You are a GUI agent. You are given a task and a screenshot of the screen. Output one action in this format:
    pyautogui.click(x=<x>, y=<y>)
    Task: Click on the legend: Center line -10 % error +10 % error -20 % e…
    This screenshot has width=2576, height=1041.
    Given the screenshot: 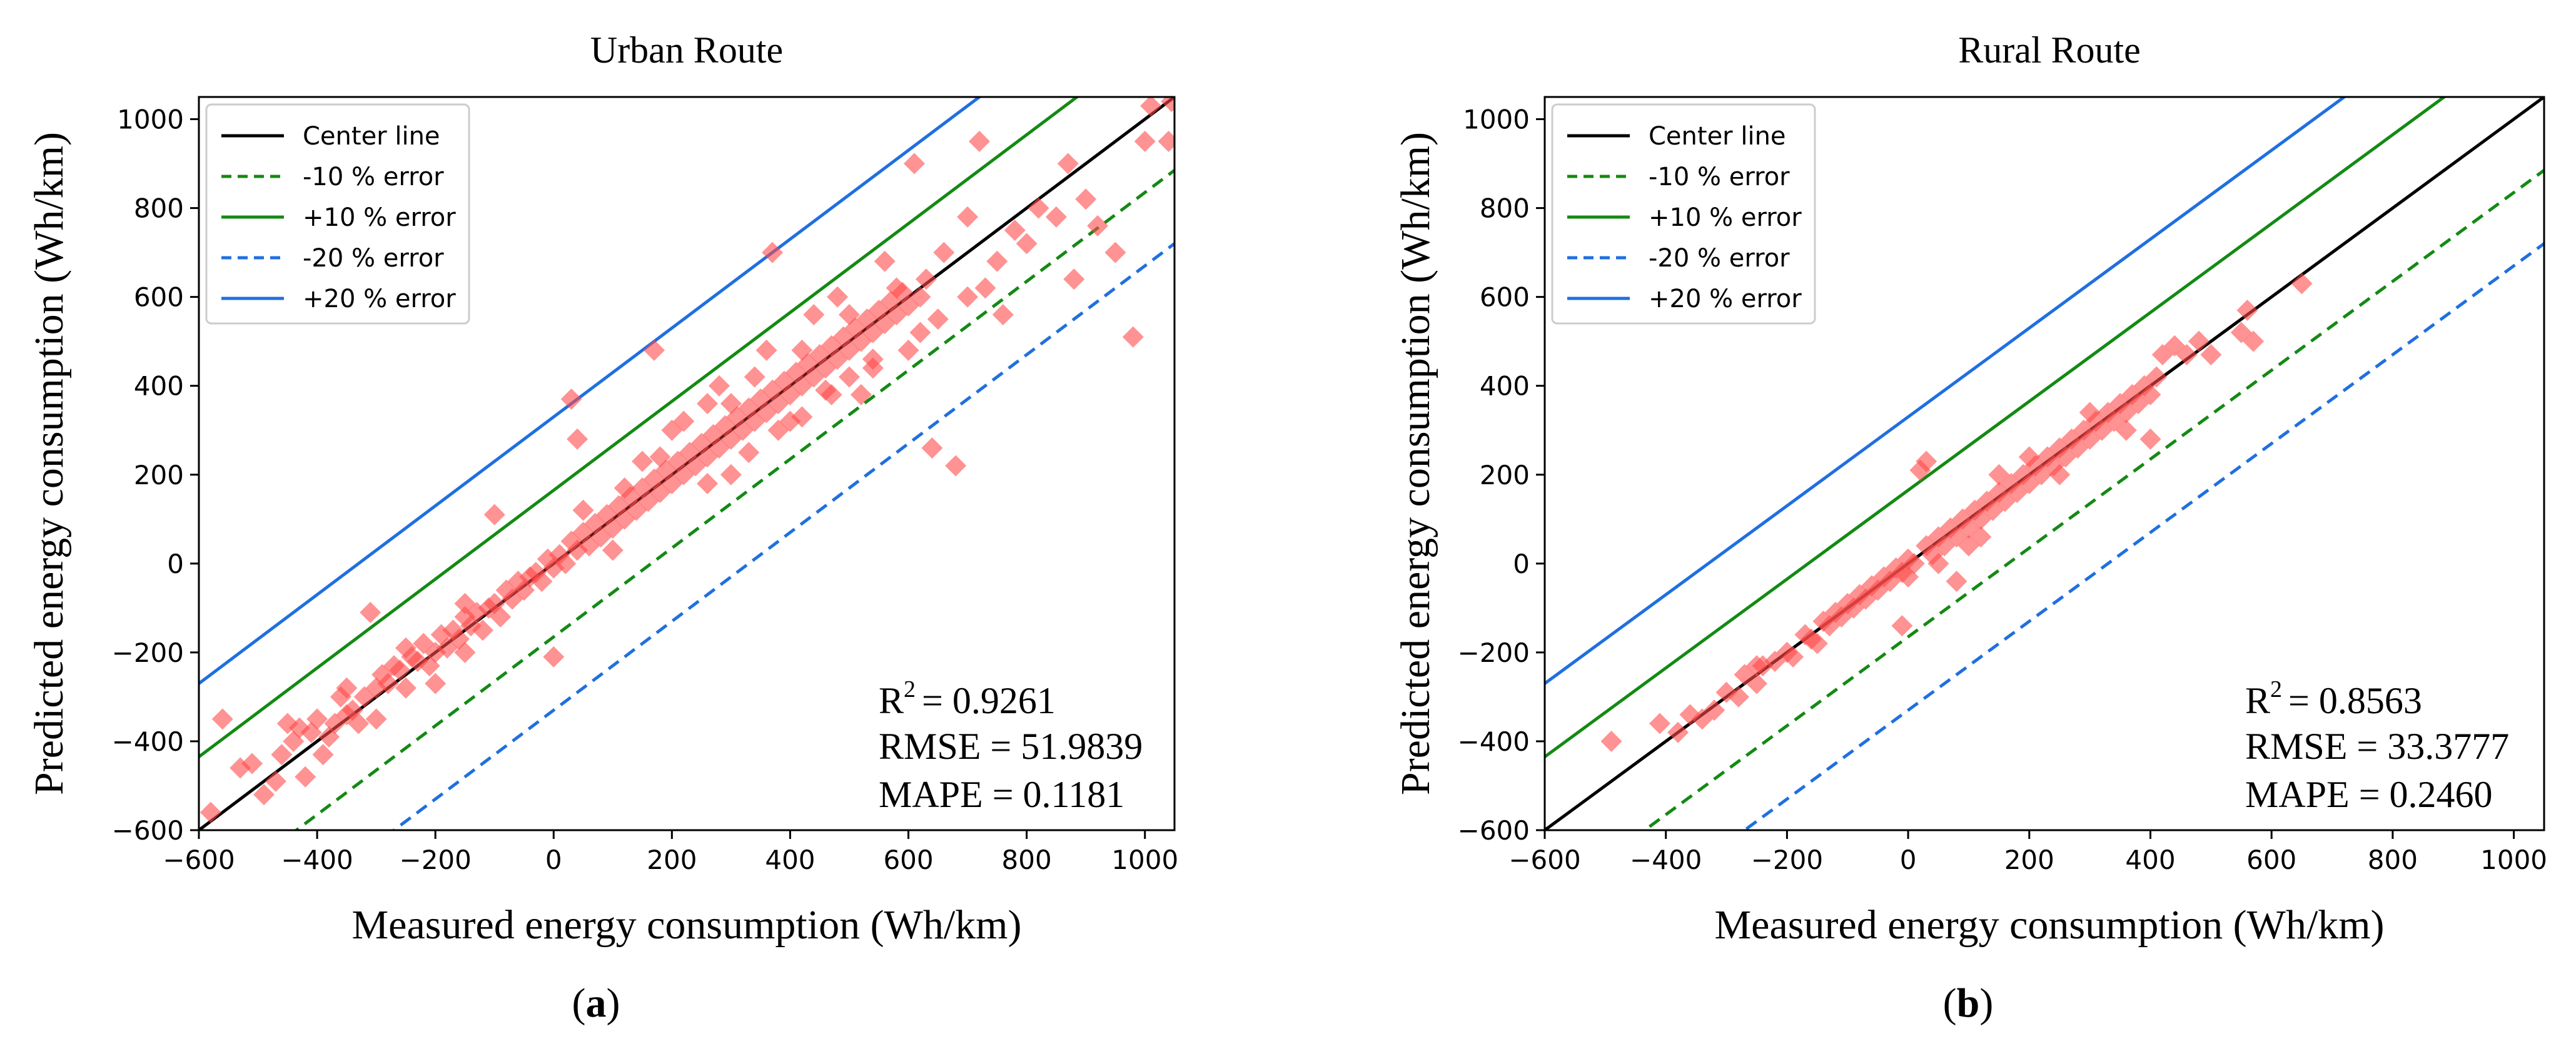 What is the action you would take?
    pyautogui.click(x=337, y=214)
    